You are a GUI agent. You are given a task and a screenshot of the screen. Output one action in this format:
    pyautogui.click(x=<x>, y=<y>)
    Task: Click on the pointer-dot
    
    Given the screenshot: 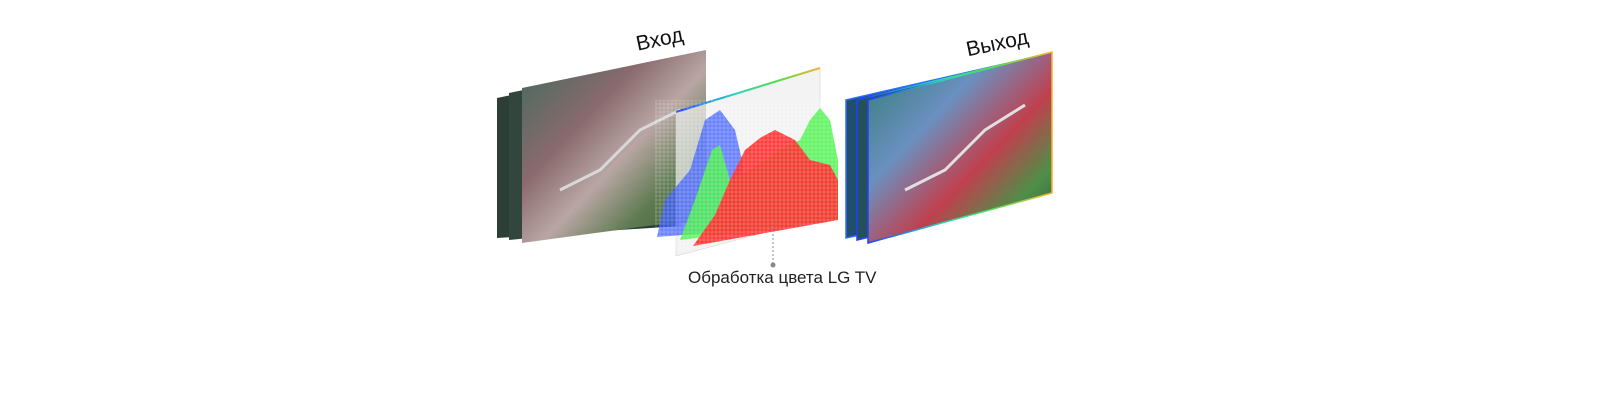 What is the action you would take?
    pyautogui.click(x=773, y=265)
    